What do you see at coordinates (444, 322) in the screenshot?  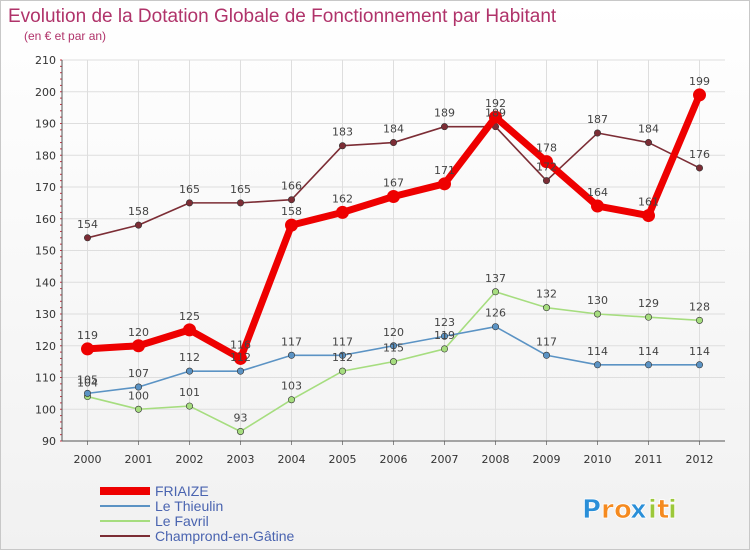 I see `data-label: 123` at bounding box center [444, 322].